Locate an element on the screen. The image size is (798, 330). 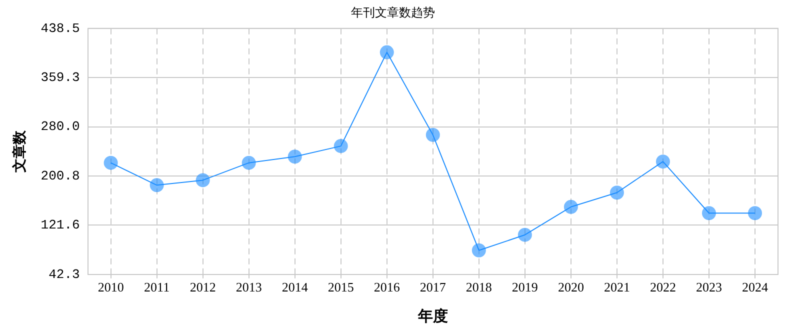
x-tick-label: 2022 is located at coordinates (663, 287).